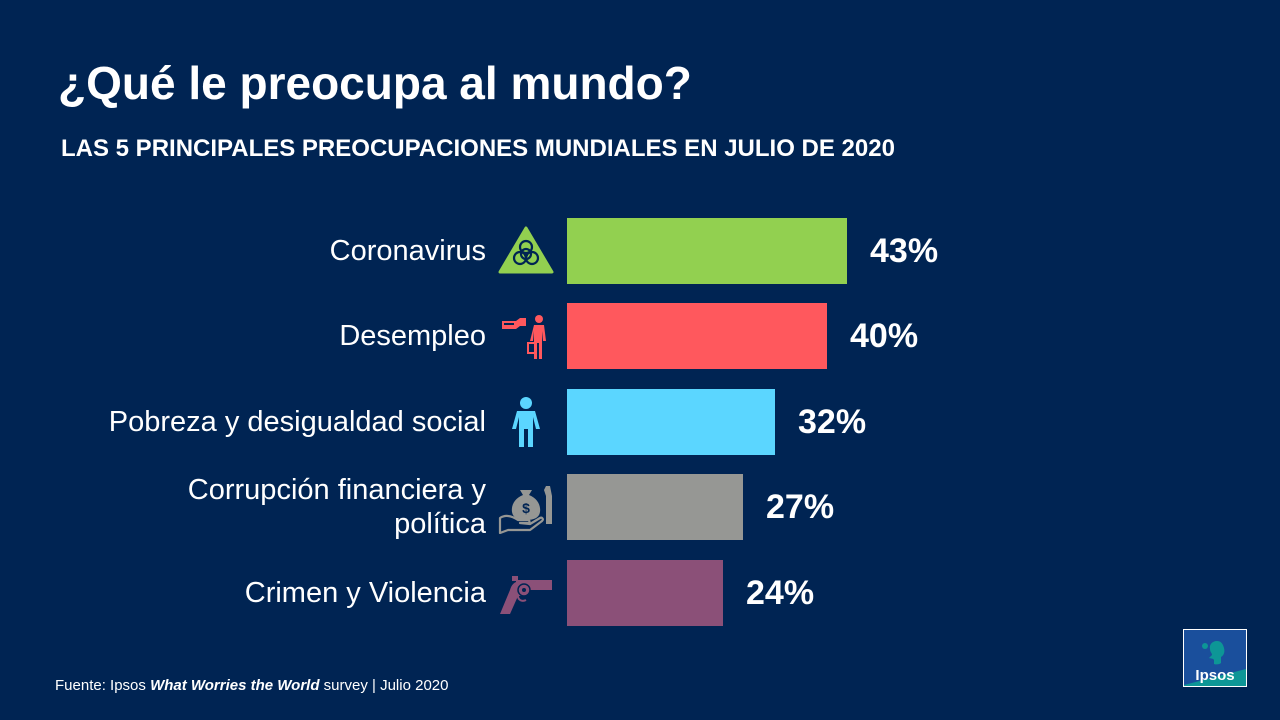 The width and height of the screenshot is (1280, 720). What do you see at coordinates (1214, 675) in the screenshot?
I see `logo-text: Ipsos` at bounding box center [1214, 675].